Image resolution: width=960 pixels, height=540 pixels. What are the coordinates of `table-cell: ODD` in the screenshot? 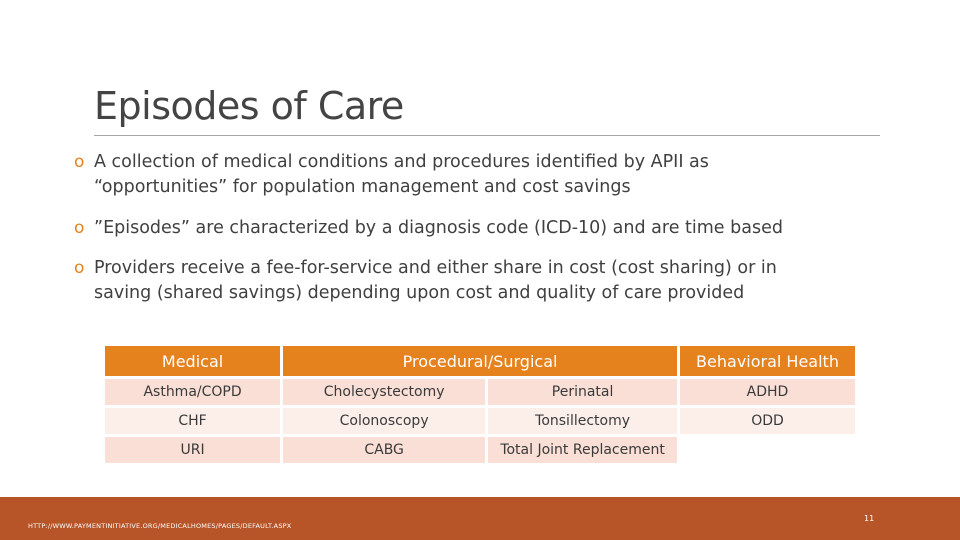 It's located at (767, 421).